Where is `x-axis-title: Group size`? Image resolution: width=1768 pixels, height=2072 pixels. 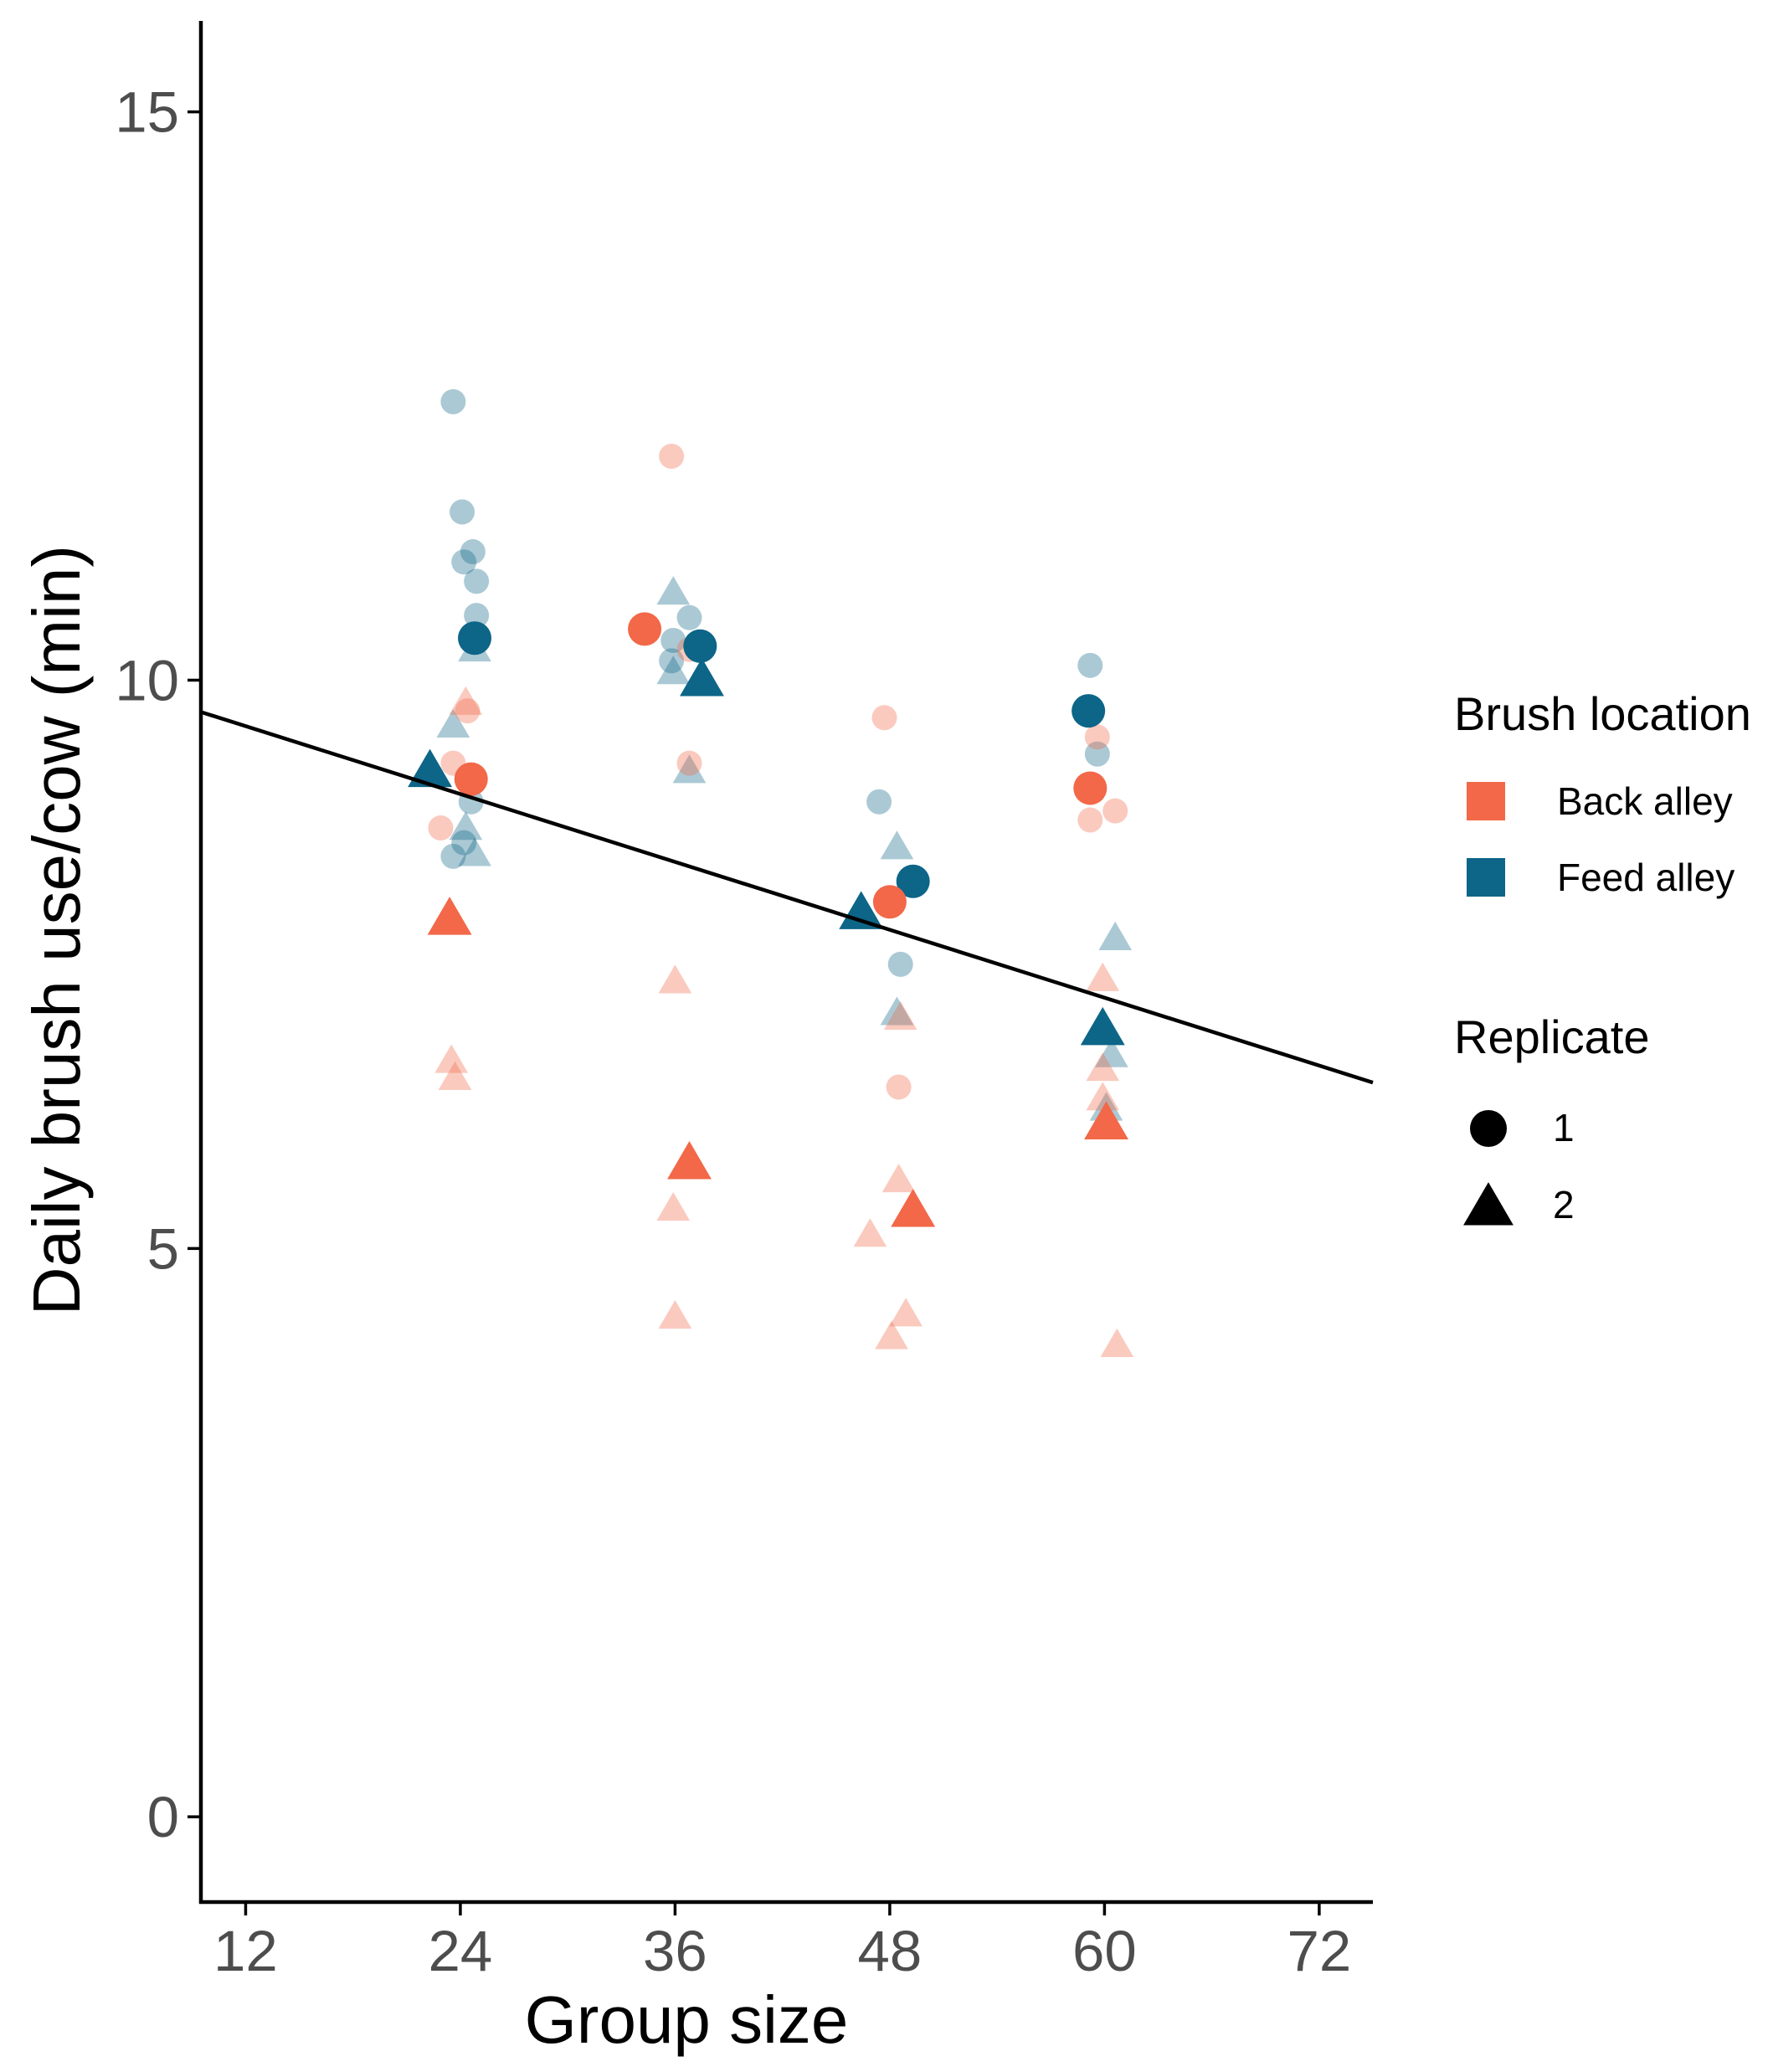
x-axis-title: Group size is located at coordinates (687, 2020).